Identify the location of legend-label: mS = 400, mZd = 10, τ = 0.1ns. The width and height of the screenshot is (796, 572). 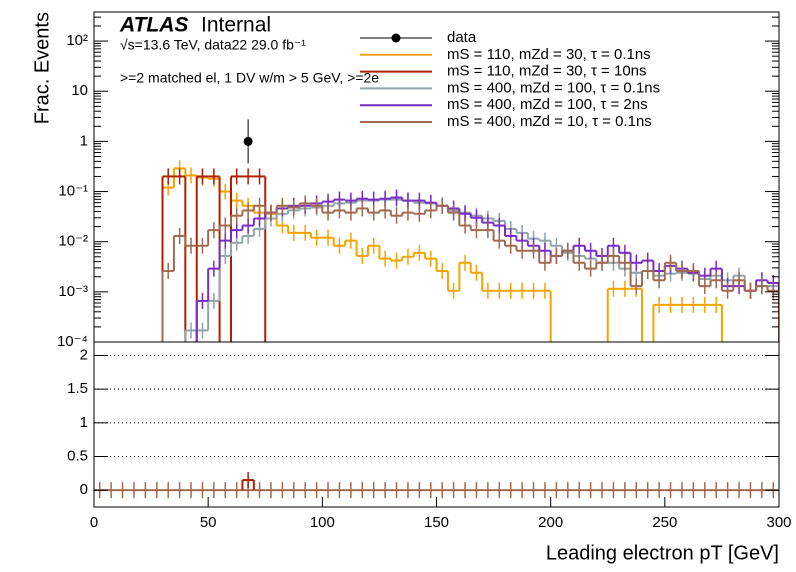
(549, 121).